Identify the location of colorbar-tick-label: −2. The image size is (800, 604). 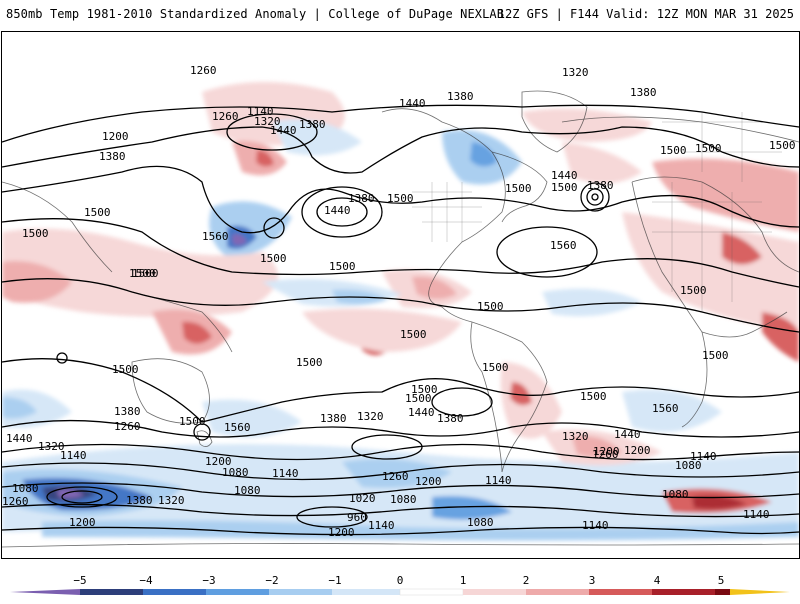
(271, 580).